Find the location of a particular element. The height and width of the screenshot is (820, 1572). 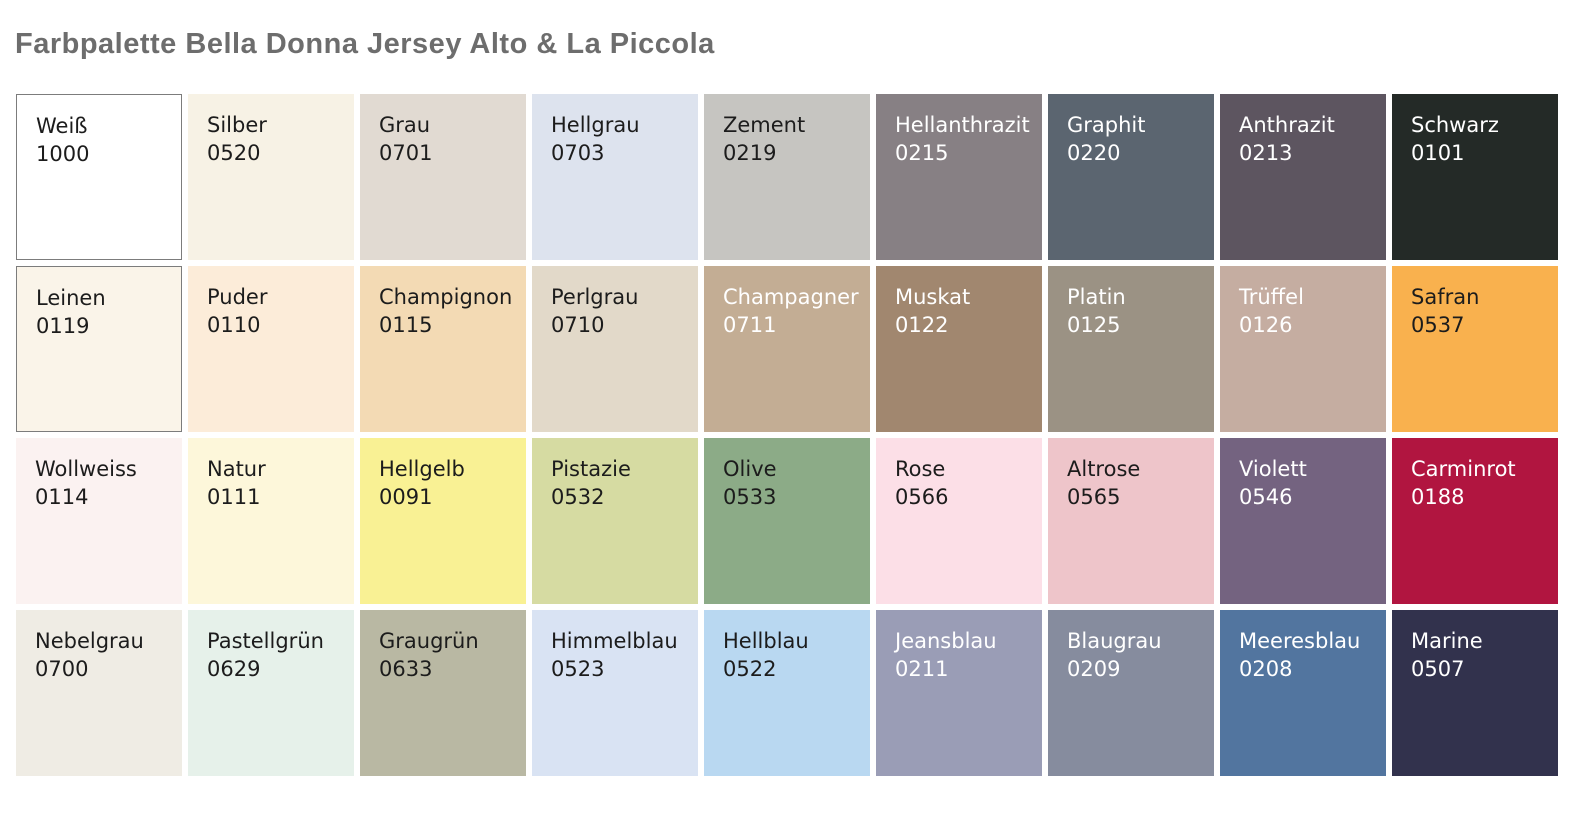

swatch-code: 0219 is located at coordinates (750, 153).